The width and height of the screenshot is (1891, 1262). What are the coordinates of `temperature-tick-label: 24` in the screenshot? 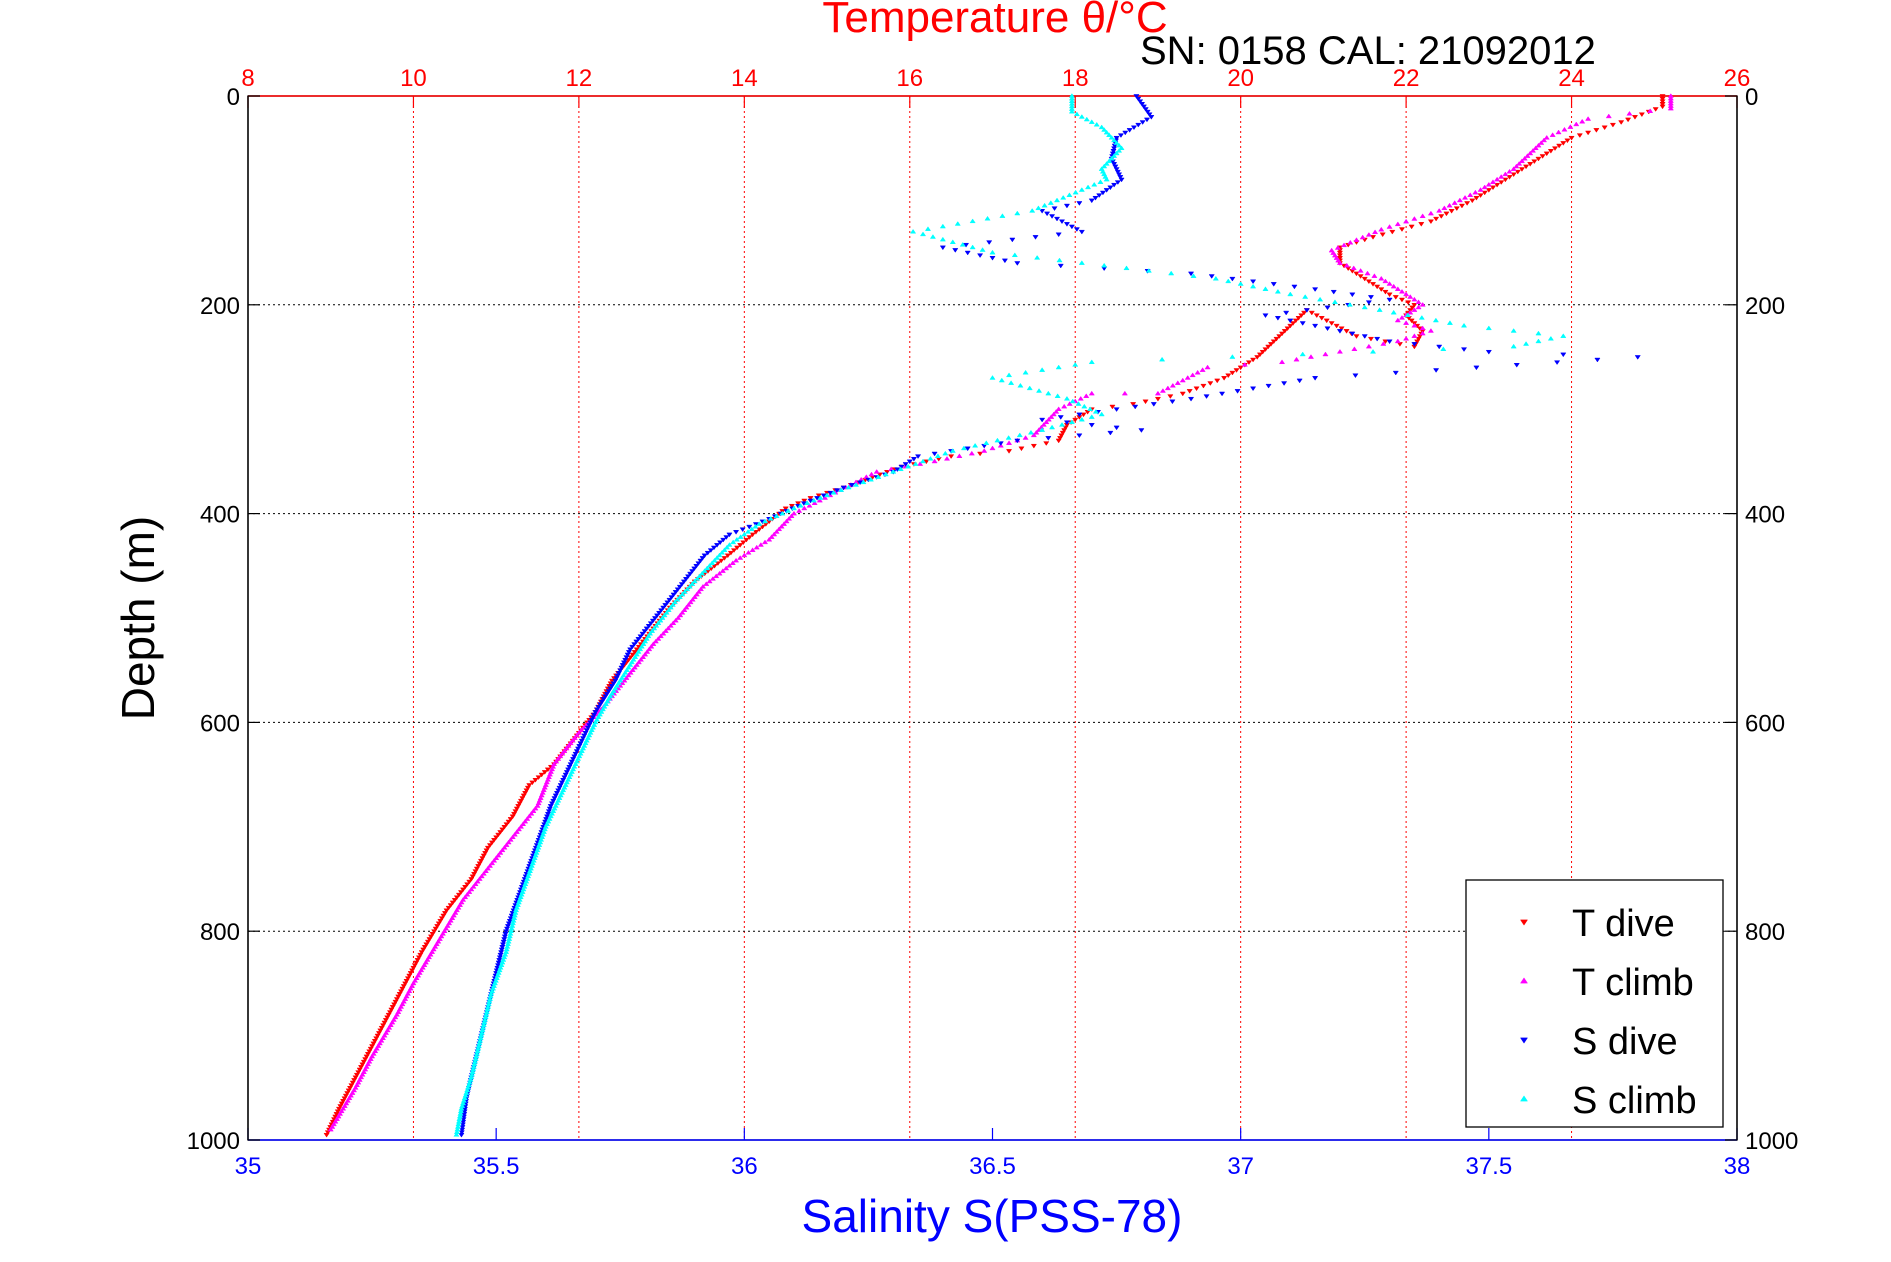 It's located at (1571, 78).